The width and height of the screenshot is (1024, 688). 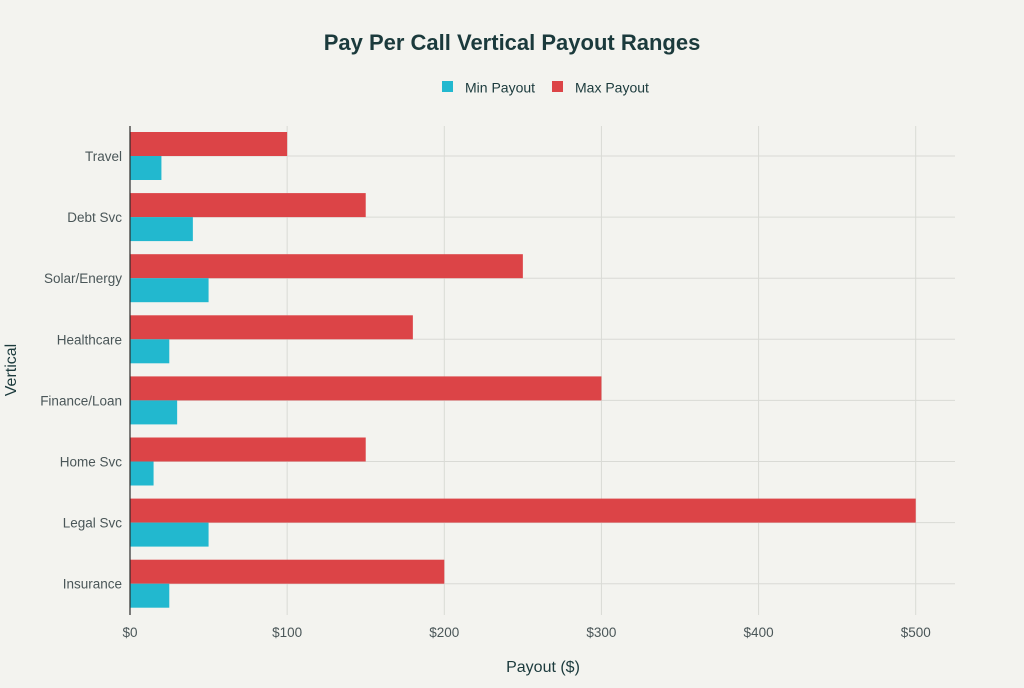 What do you see at coordinates (11, 370) in the screenshot?
I see `y-axis-title: Vertical` at bounding box center [11, 370].